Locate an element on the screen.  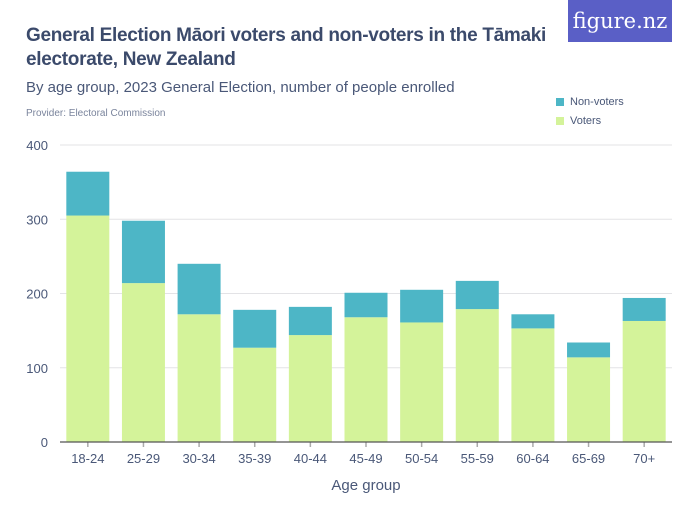
bar-voters-70+ is located at coordinates (644, 381).